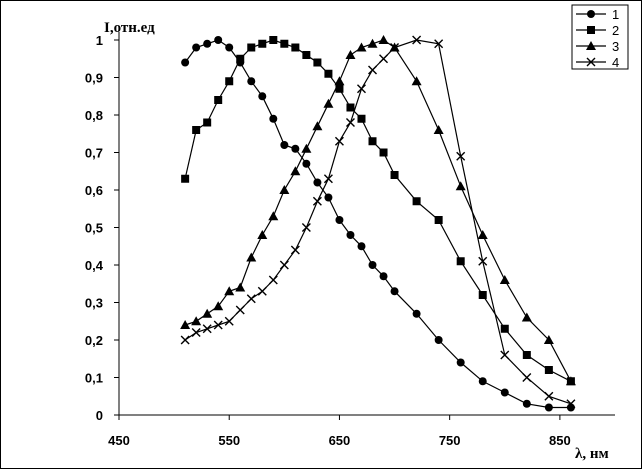 Image resolution: width=642 pixels, height=469 pixels. What do you see at coordinates (600, 37) in the screenshot?
I see `legend-box` at bounding box center [600, 37].